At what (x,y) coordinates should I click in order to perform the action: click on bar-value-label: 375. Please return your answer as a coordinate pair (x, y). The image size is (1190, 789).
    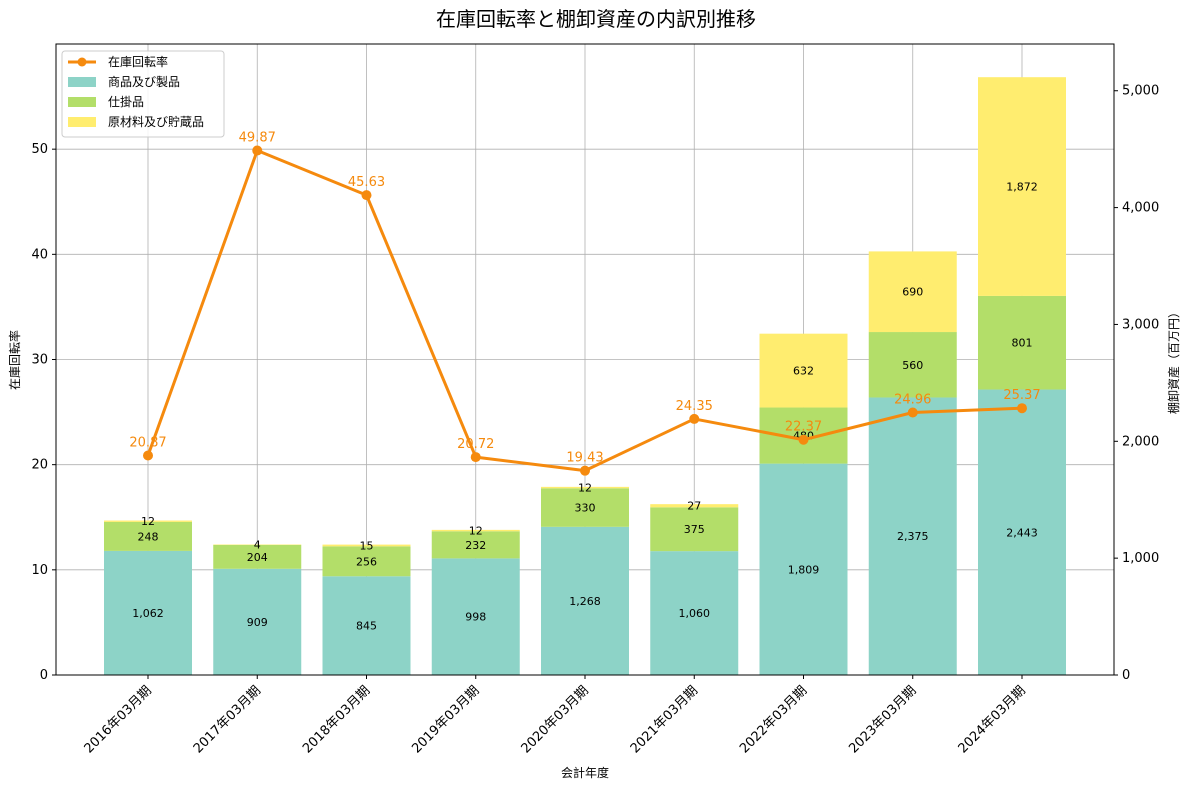
    Looking at the image, I should click on (694, 529).